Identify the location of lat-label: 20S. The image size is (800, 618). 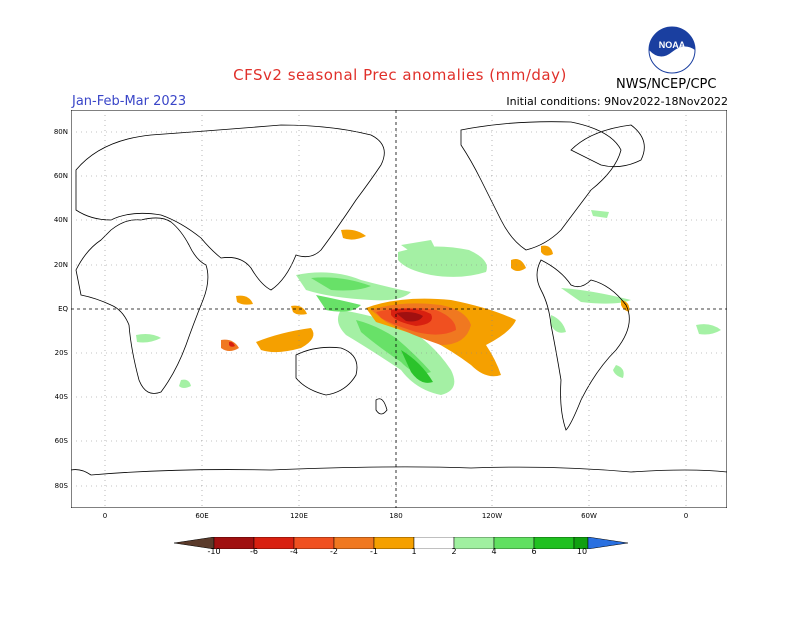
(61, 353).